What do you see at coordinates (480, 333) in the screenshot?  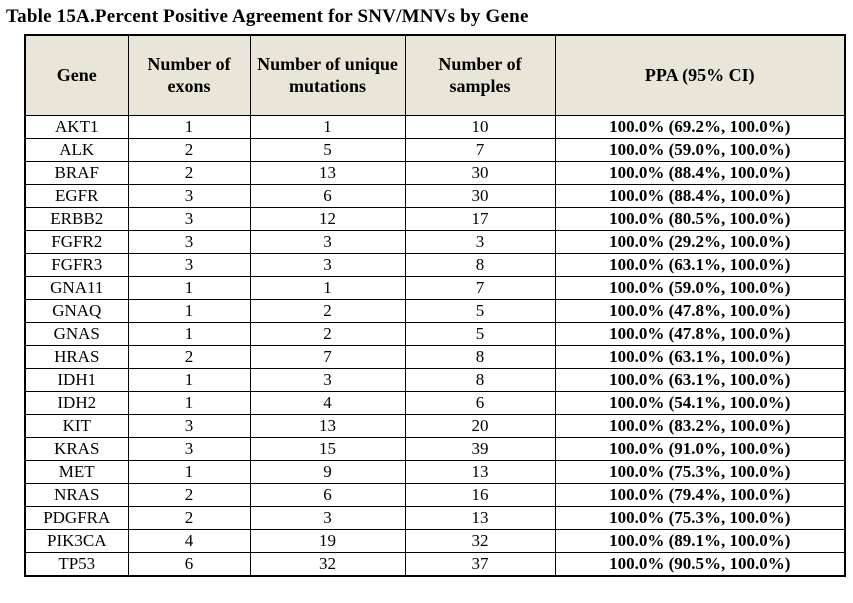 I see `table-cell-samples: 5` at bounding box center [480, 333].